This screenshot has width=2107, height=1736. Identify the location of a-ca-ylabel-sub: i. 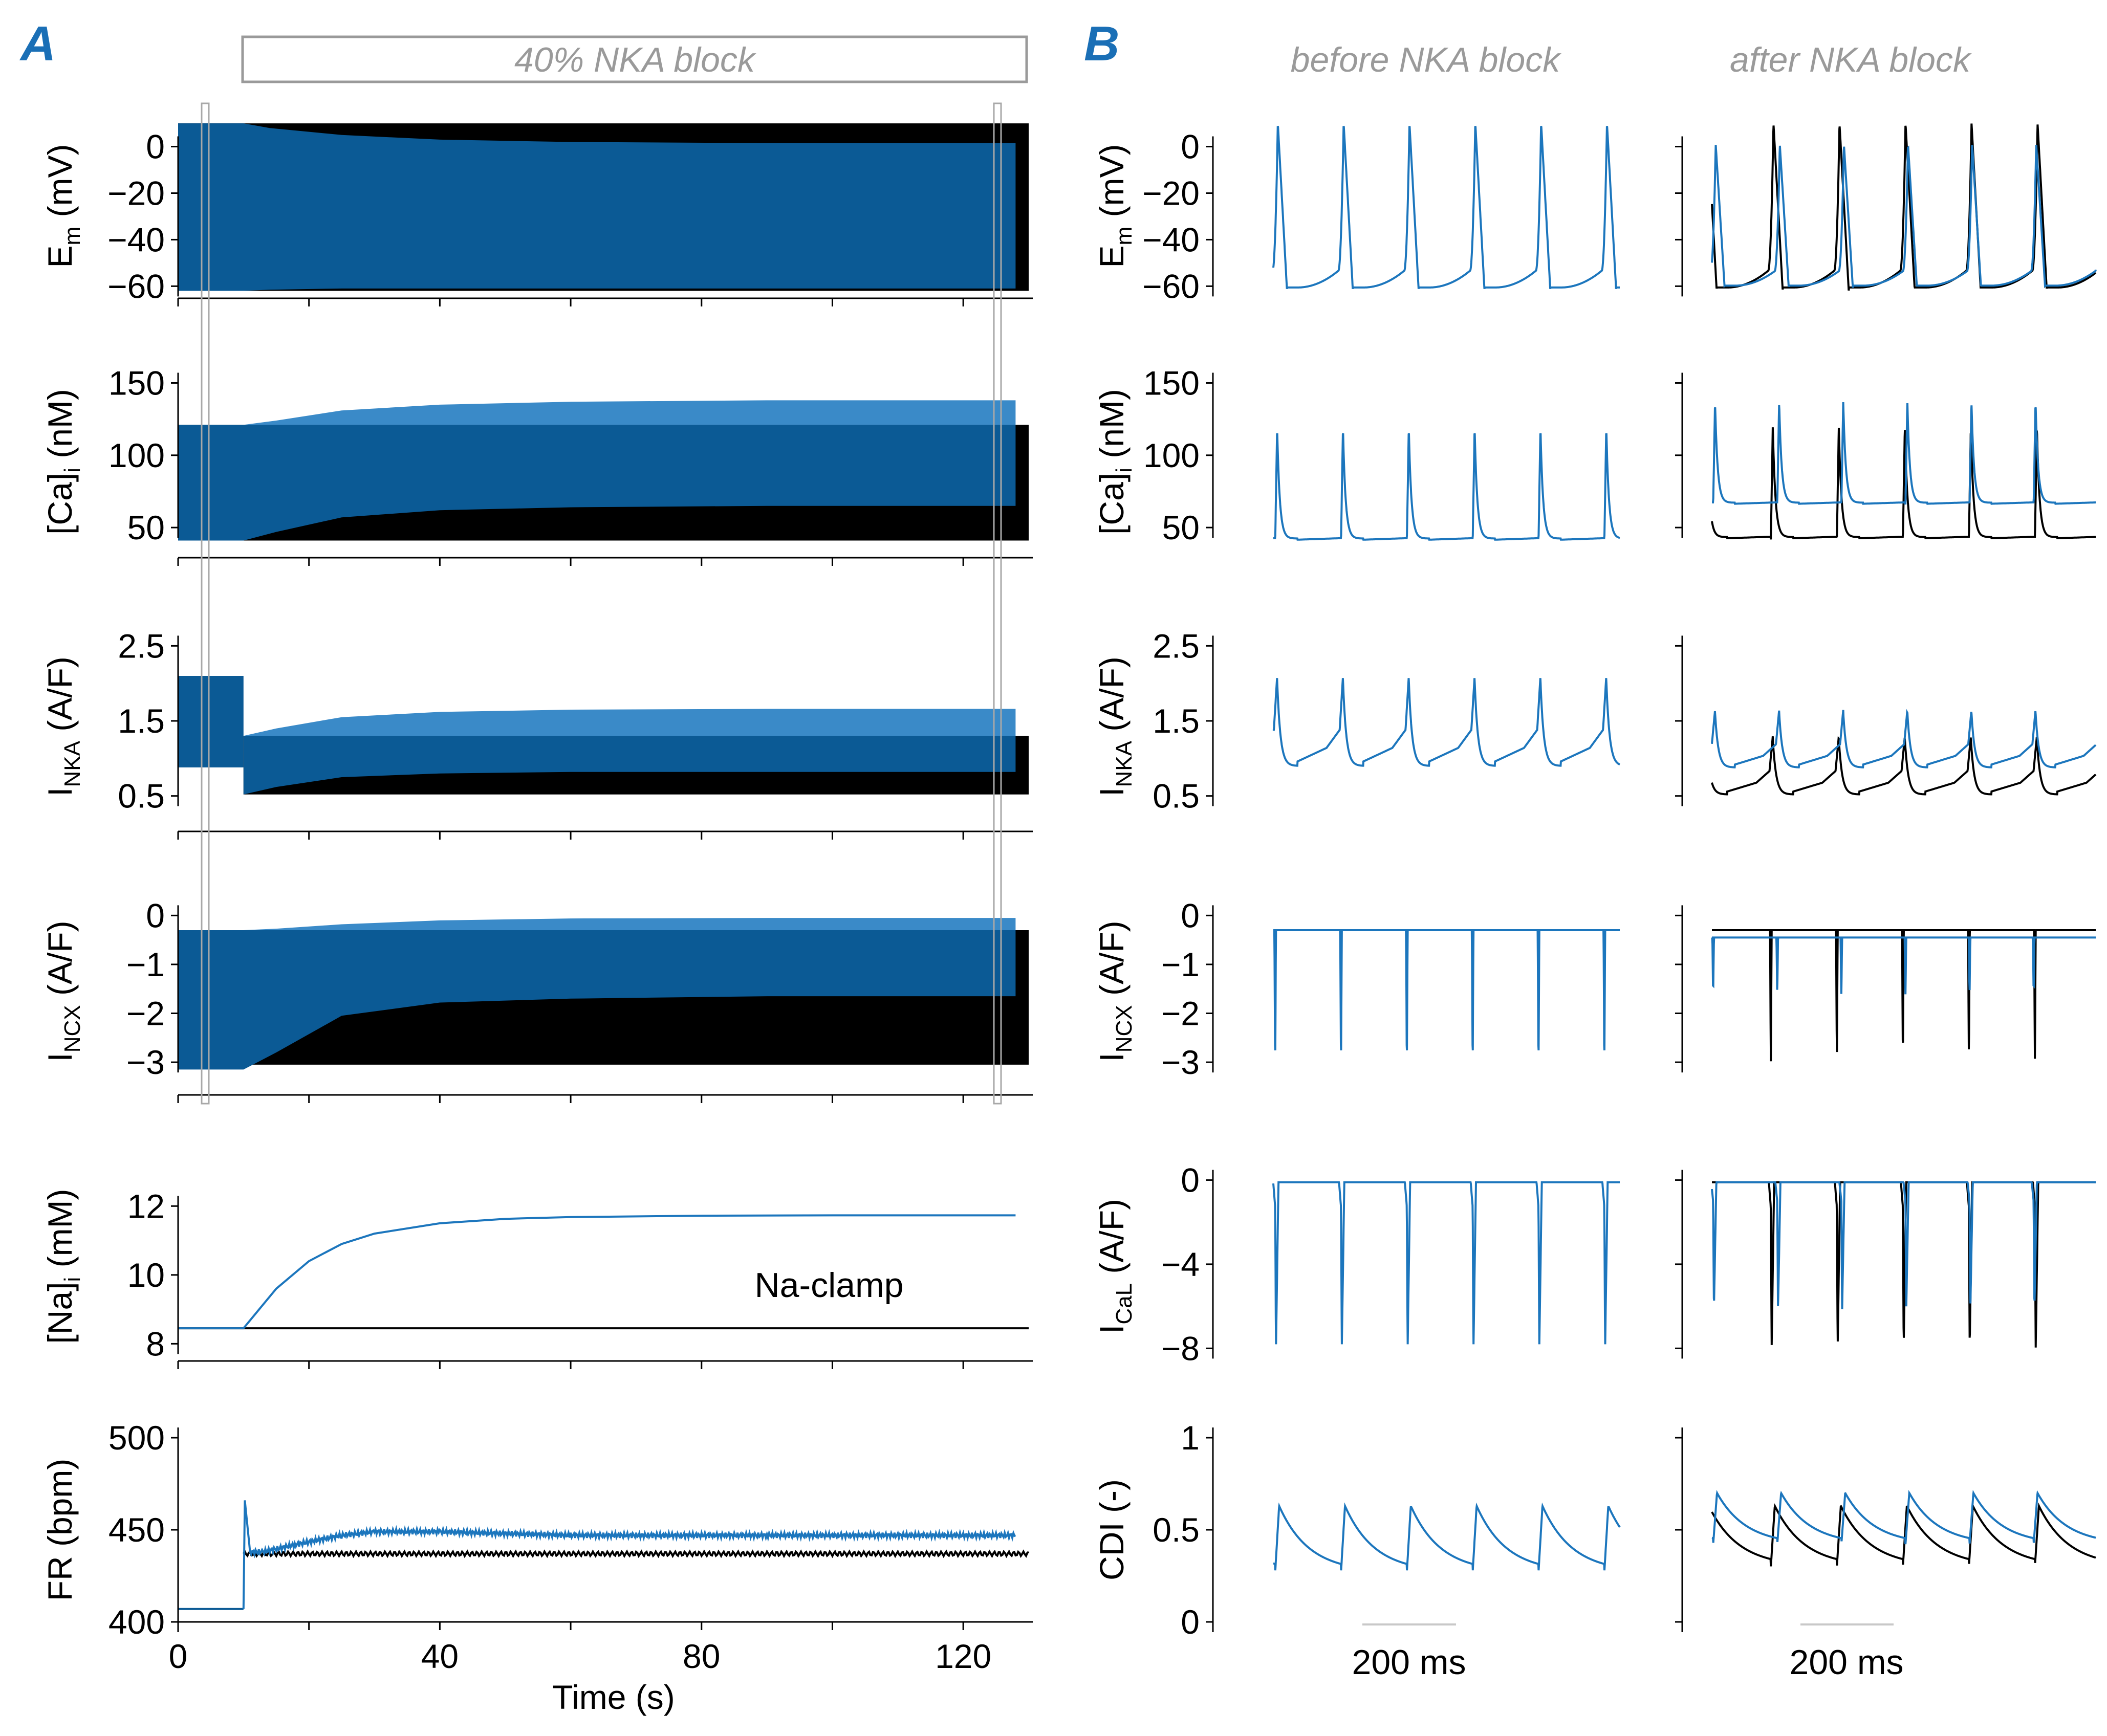
(72, 470).